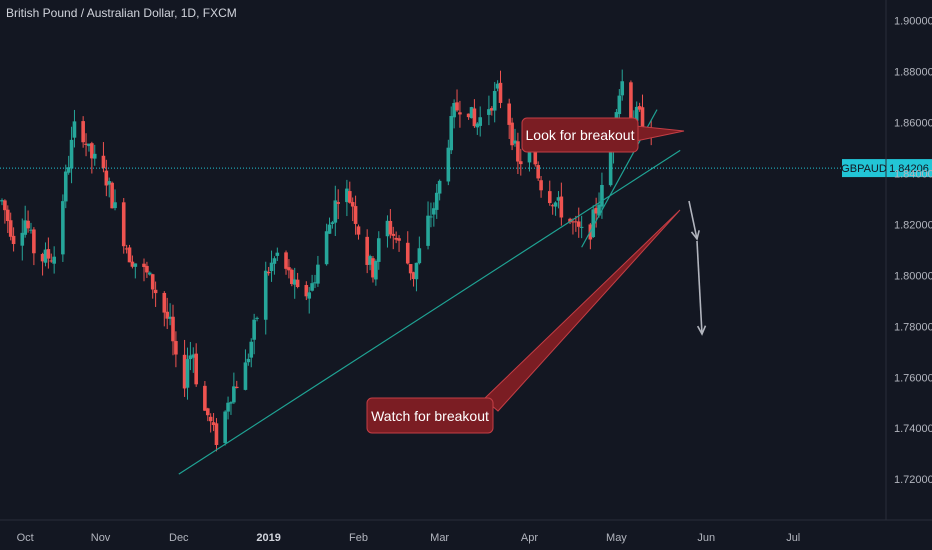 The width and height of the screenshot is (932, 550). I want to click on y-tick-label: 1.88000, so click(913, 72).